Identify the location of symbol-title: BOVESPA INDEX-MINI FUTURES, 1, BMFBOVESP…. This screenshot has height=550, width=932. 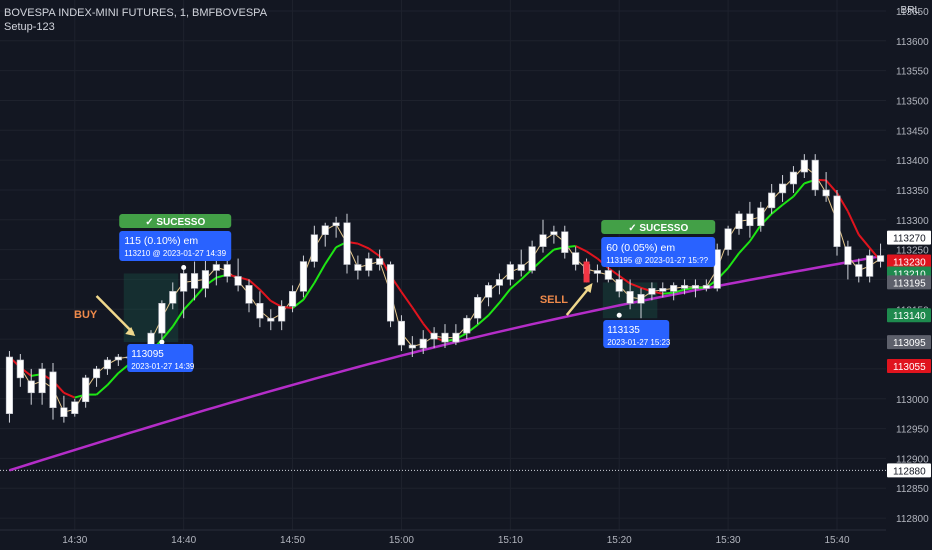
(136, 13).